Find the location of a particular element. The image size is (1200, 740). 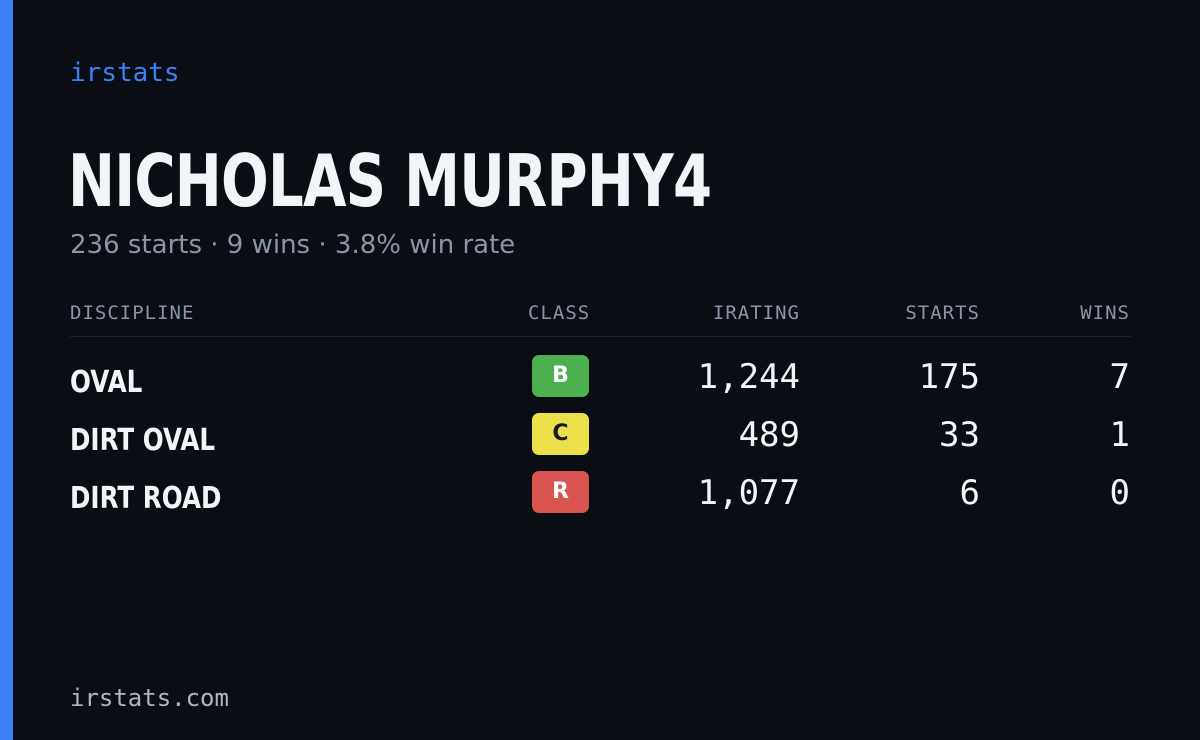

footer-domain: irstats.com is located at coordinates (149, 698).